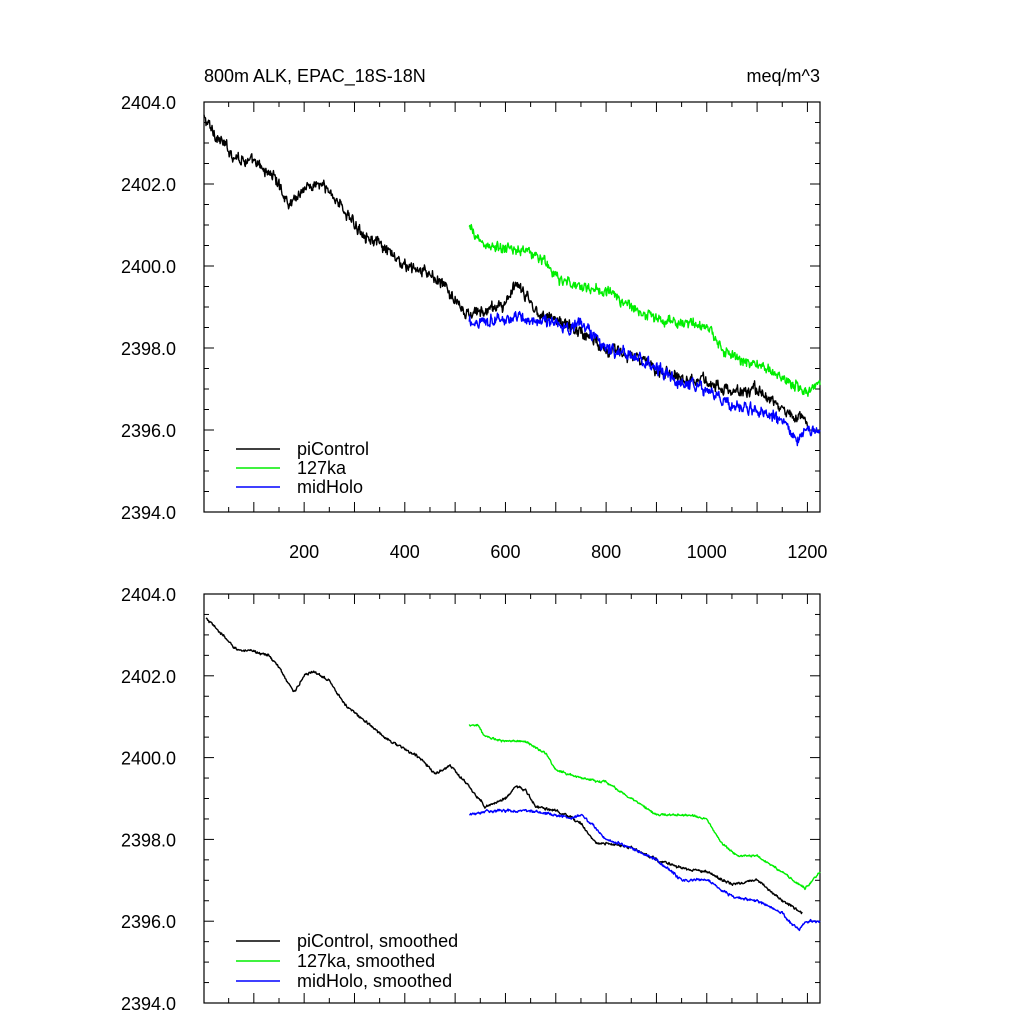 The width and height of the screenshot is (1024, 1024). What do you see at coordinates (606, 552) in the screenshot?
I see `x-tick-label: 800` at bounding box center [606, 552].